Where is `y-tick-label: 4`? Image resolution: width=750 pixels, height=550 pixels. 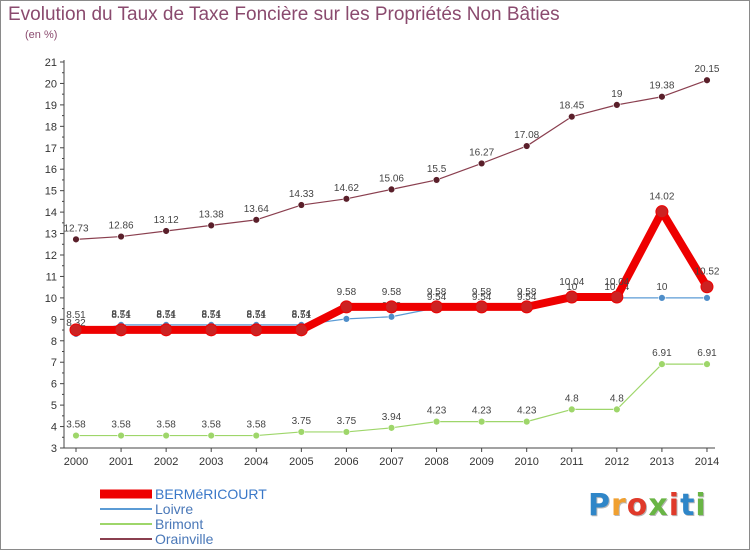
y-tick-label: 4 is located at coordinates (54, 428).